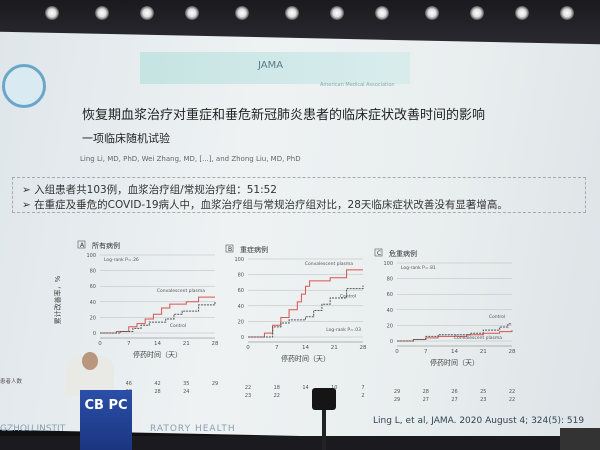 This screenshot has height=450, width=600. I want to click on log-rank-p: Log-rank P=.03, so click(343, 330).